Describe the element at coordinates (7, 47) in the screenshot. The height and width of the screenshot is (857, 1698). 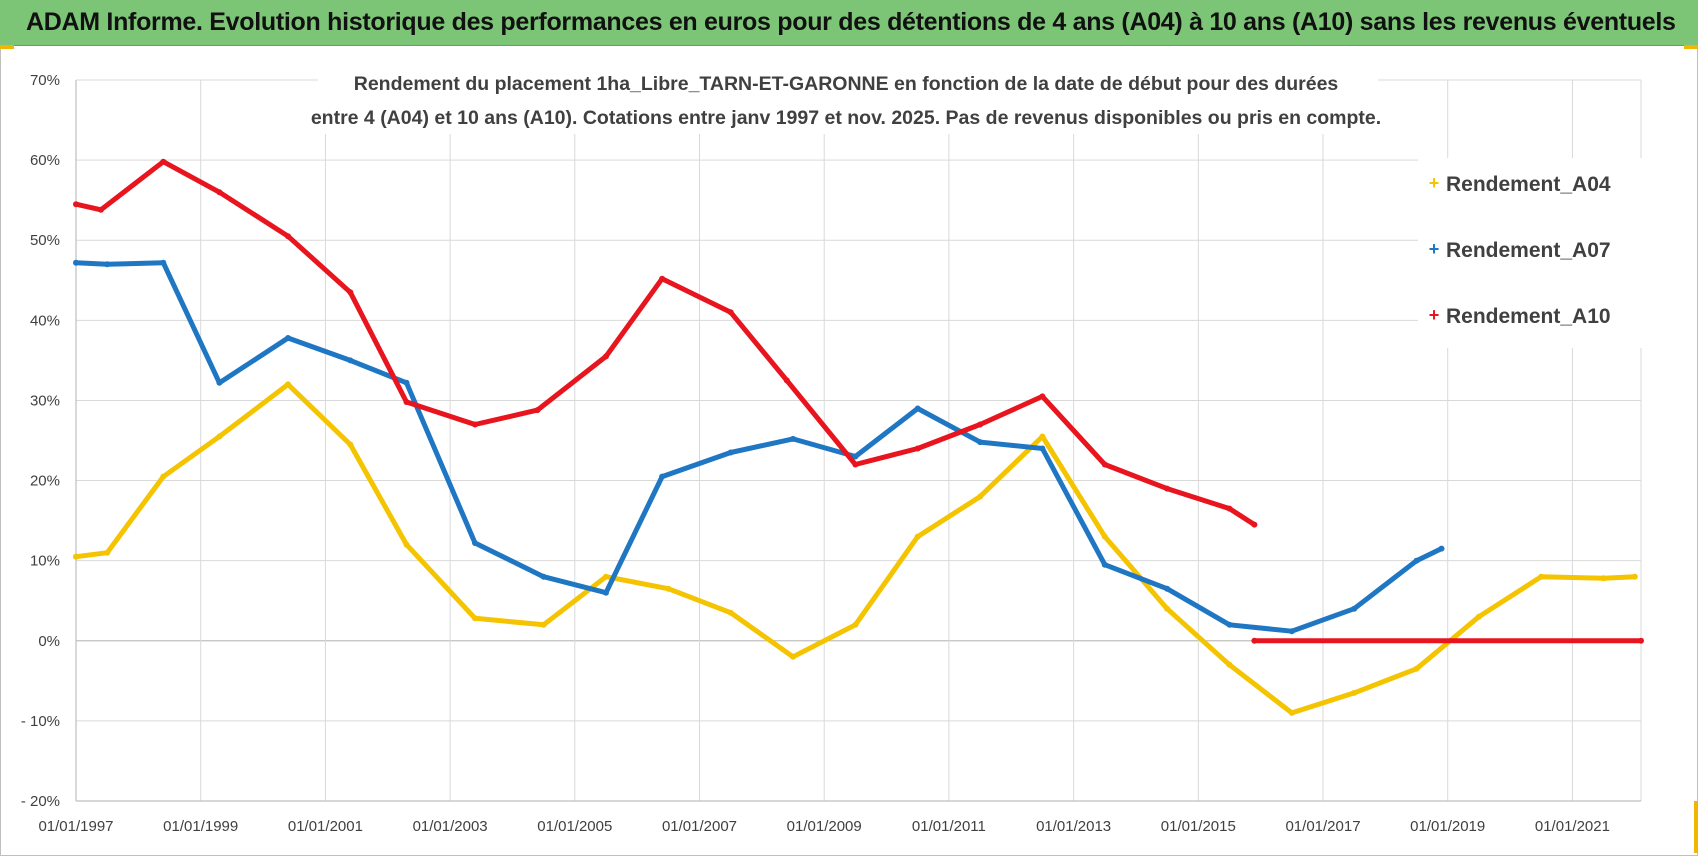
I see `corner-accent-top-left` at that location.